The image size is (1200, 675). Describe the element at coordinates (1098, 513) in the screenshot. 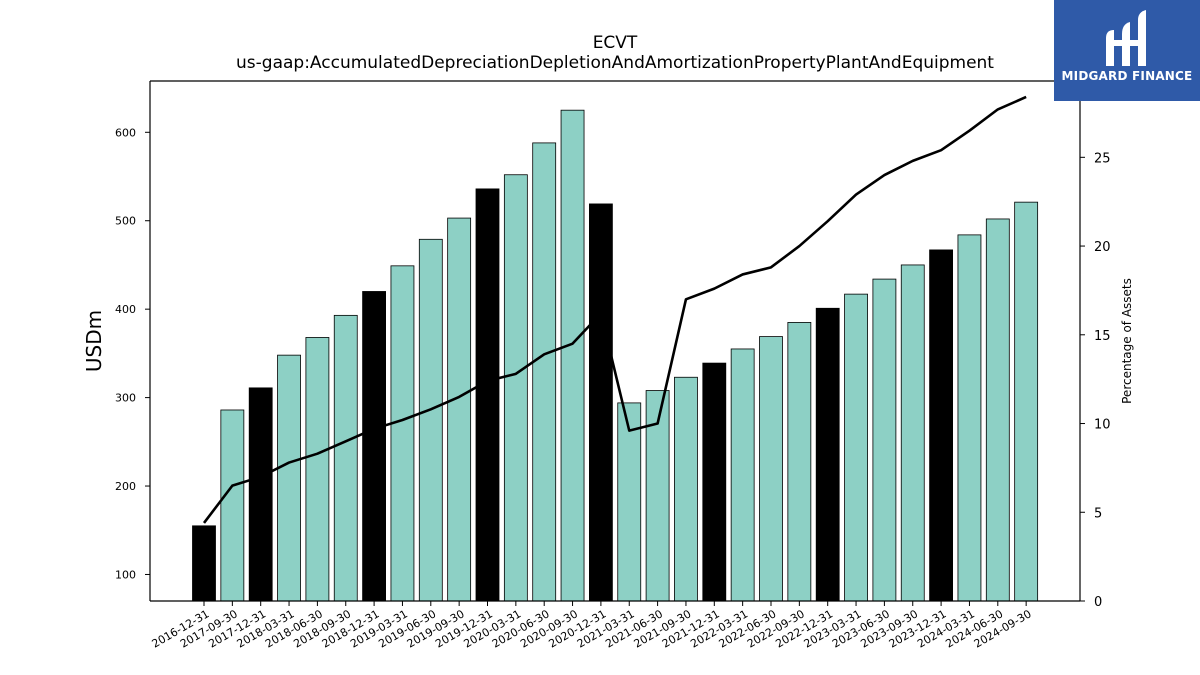

I see `y2-tick-label: 5` at that location.